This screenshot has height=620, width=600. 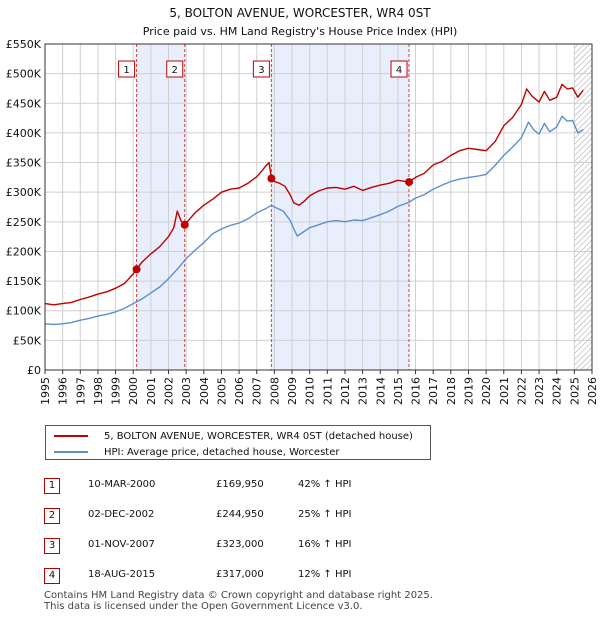 What do you see at coordinates (122, 574) in the screenshot?
I see `sale-date: 18-AUG-2015` at bounding box center [122, 574].